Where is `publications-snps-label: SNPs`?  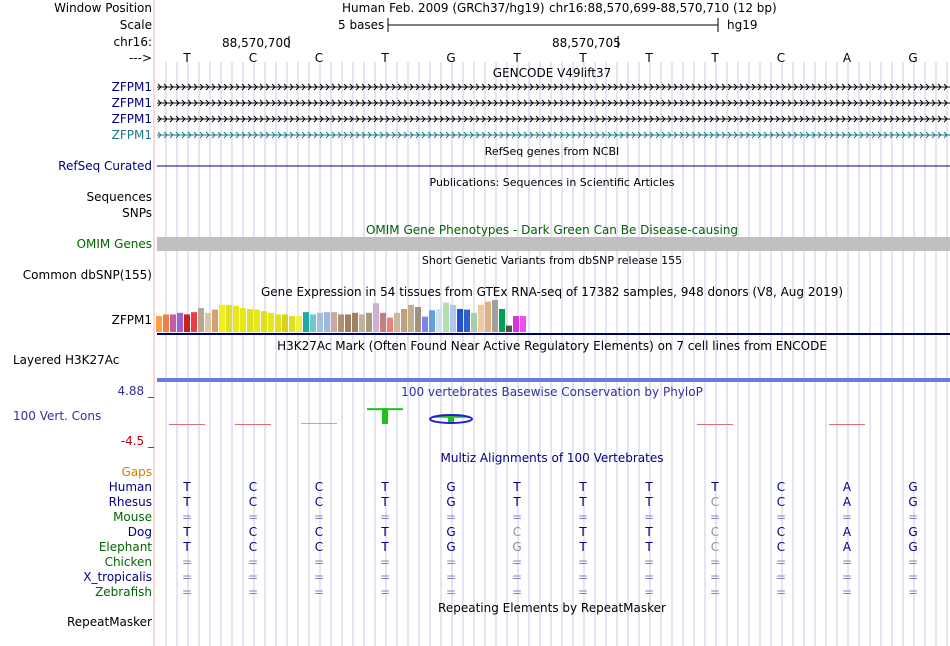
publications-snps-label: SNPs is located at coordinates (137, 213).